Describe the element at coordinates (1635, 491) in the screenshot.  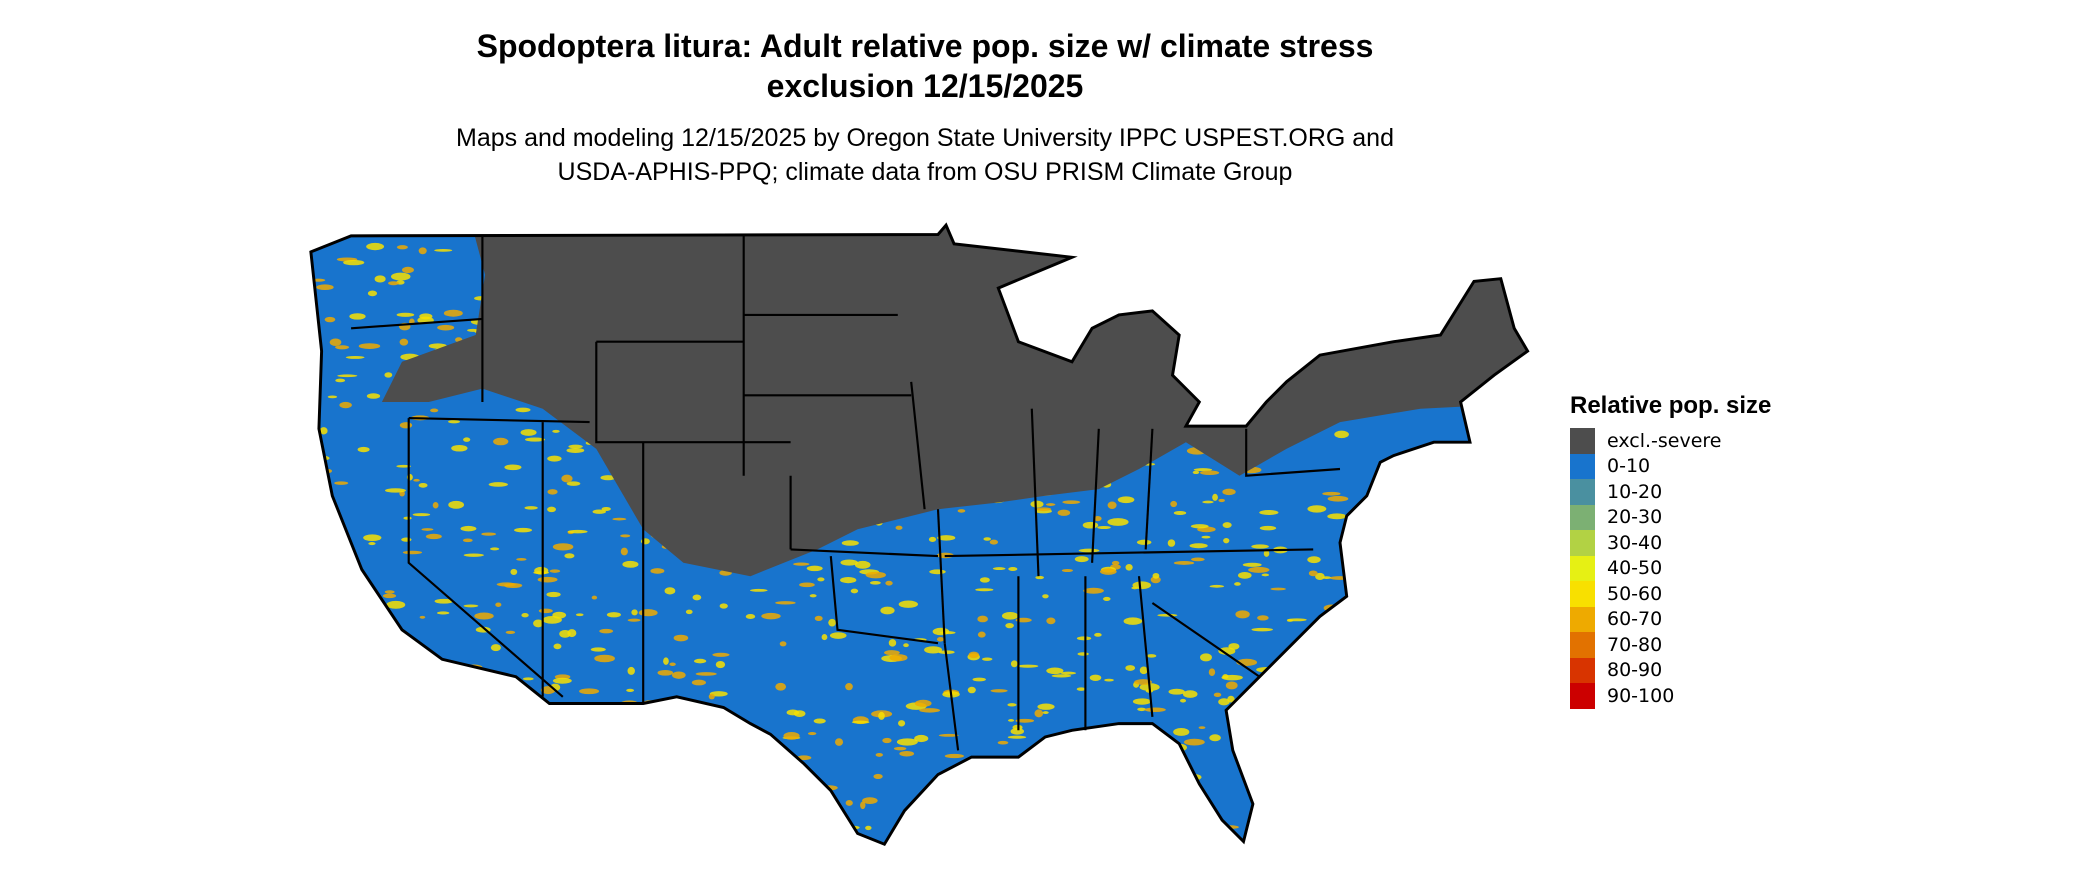
I see `legend-label: 10-20` at that location.